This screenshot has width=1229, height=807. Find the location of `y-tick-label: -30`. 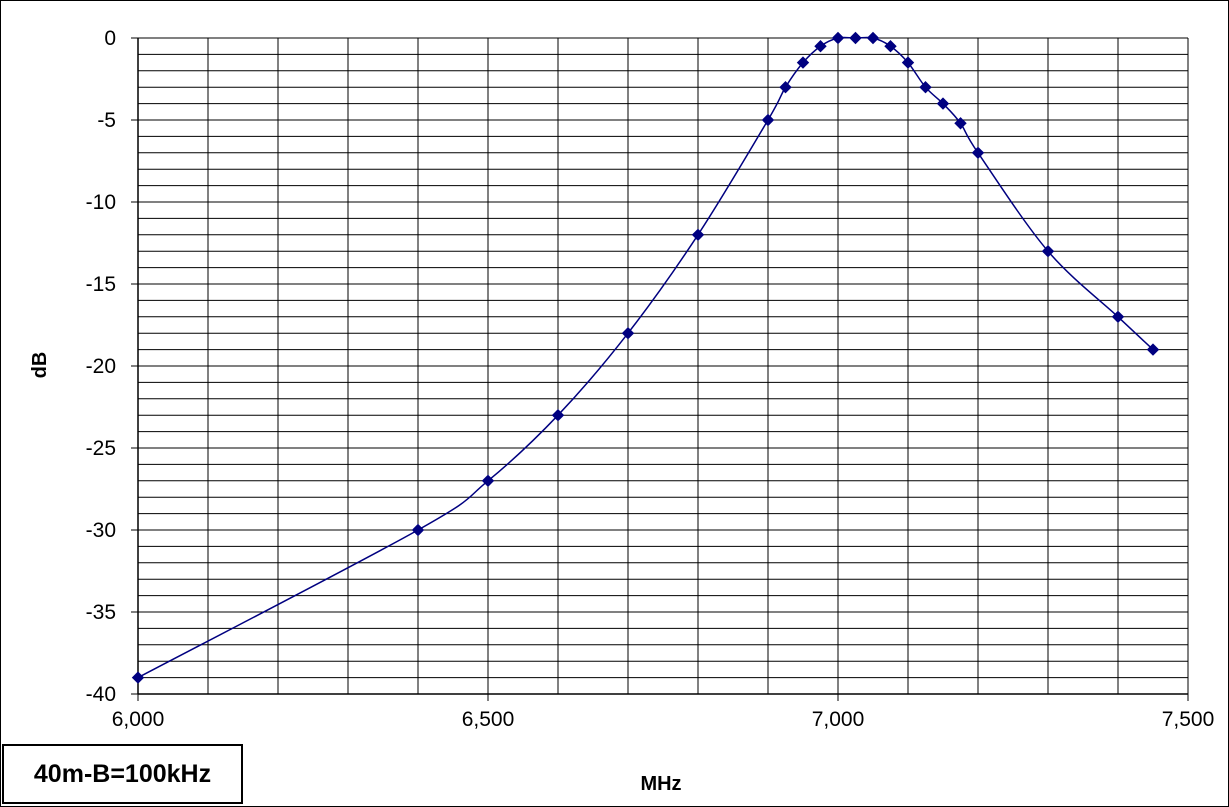

y-tick-label: -30 is located at coordinates (101, 530).